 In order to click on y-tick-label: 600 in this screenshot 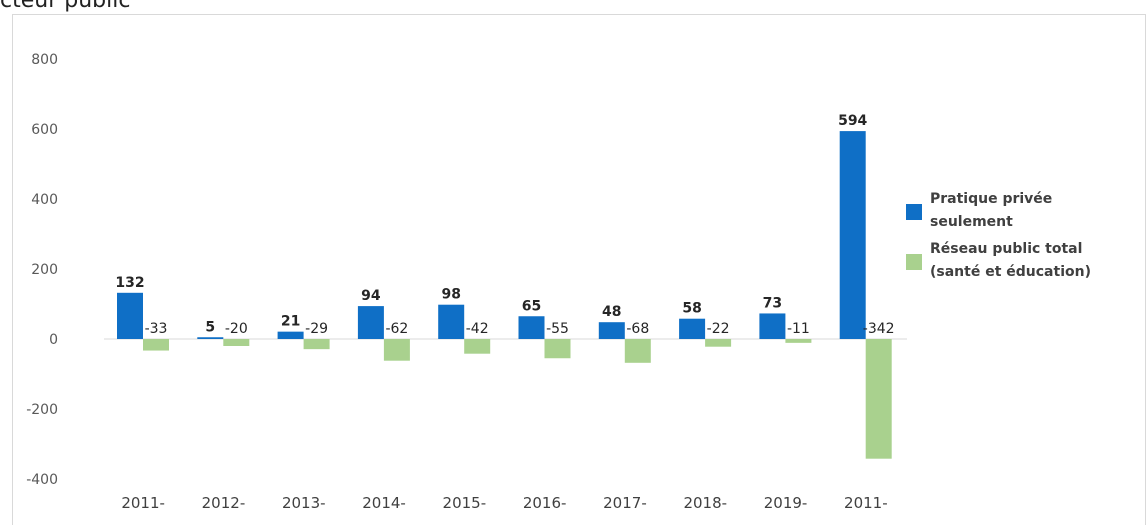, I will do `click(44, 130)`.